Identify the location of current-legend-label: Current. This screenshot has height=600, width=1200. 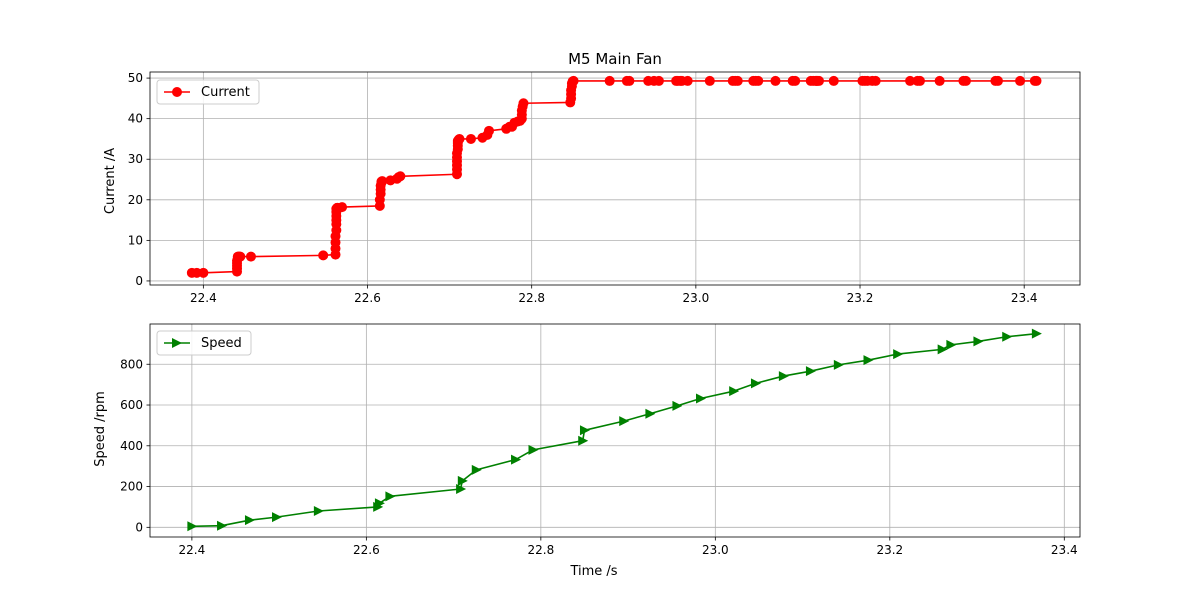
(225, 92).